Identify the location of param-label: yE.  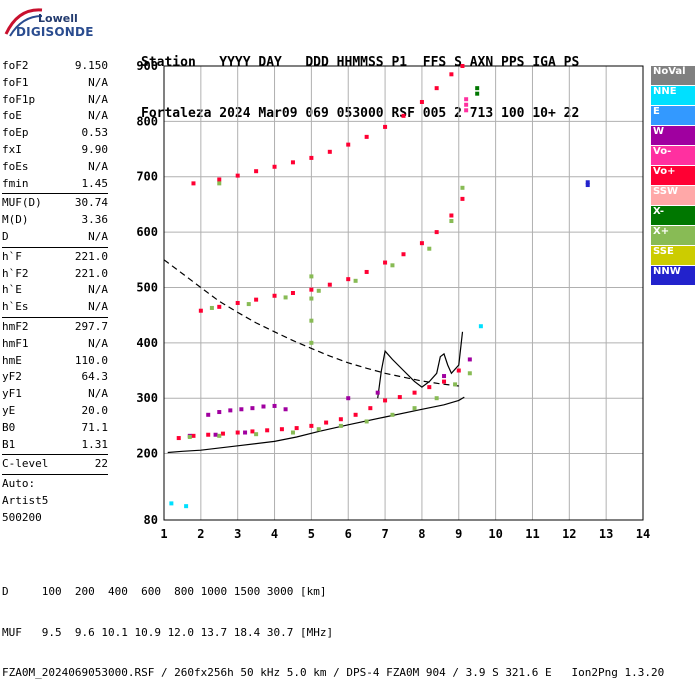
(9, 410).